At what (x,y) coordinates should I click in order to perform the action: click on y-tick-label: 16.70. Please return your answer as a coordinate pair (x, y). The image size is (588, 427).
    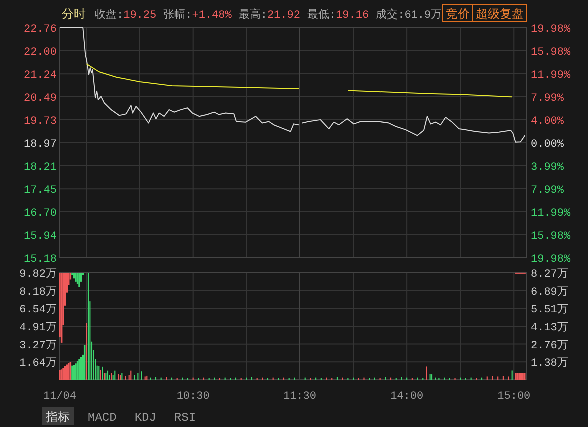
    Looking at the image, I should click on (40, 214).